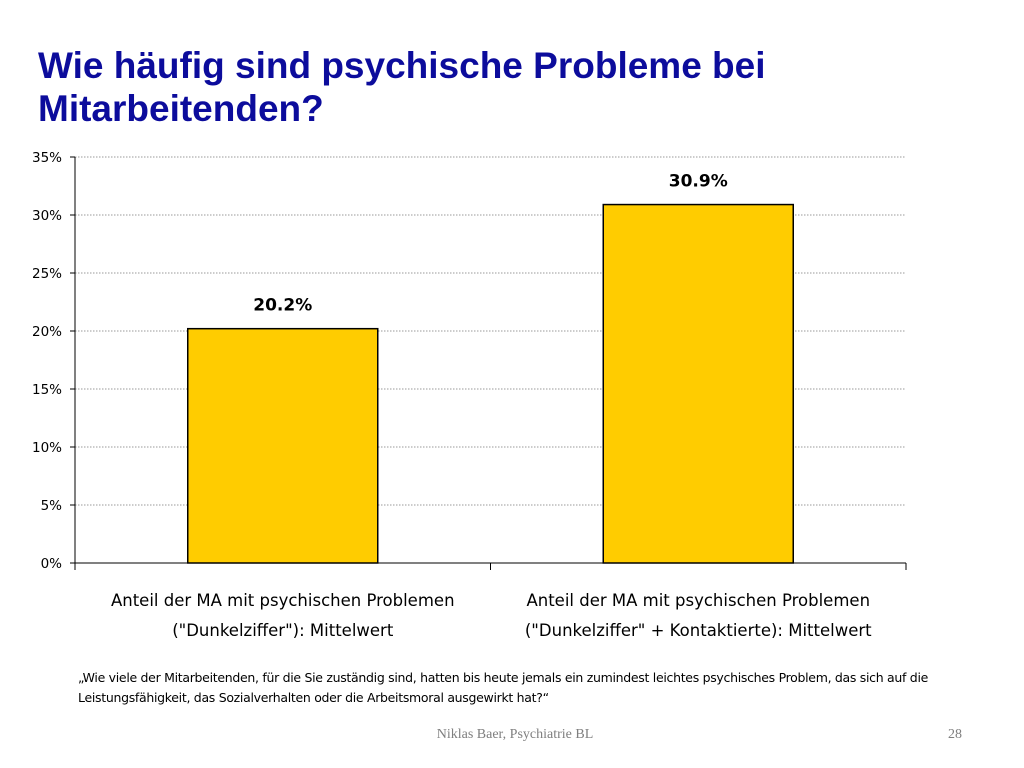 This screenshot has height=768, width=1024. I want to click on data-label: 30.9%, so click(698, 182).